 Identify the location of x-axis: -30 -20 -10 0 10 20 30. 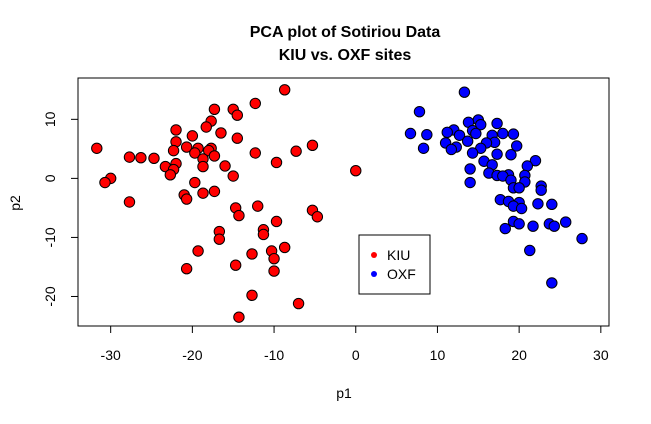
(355, 344).